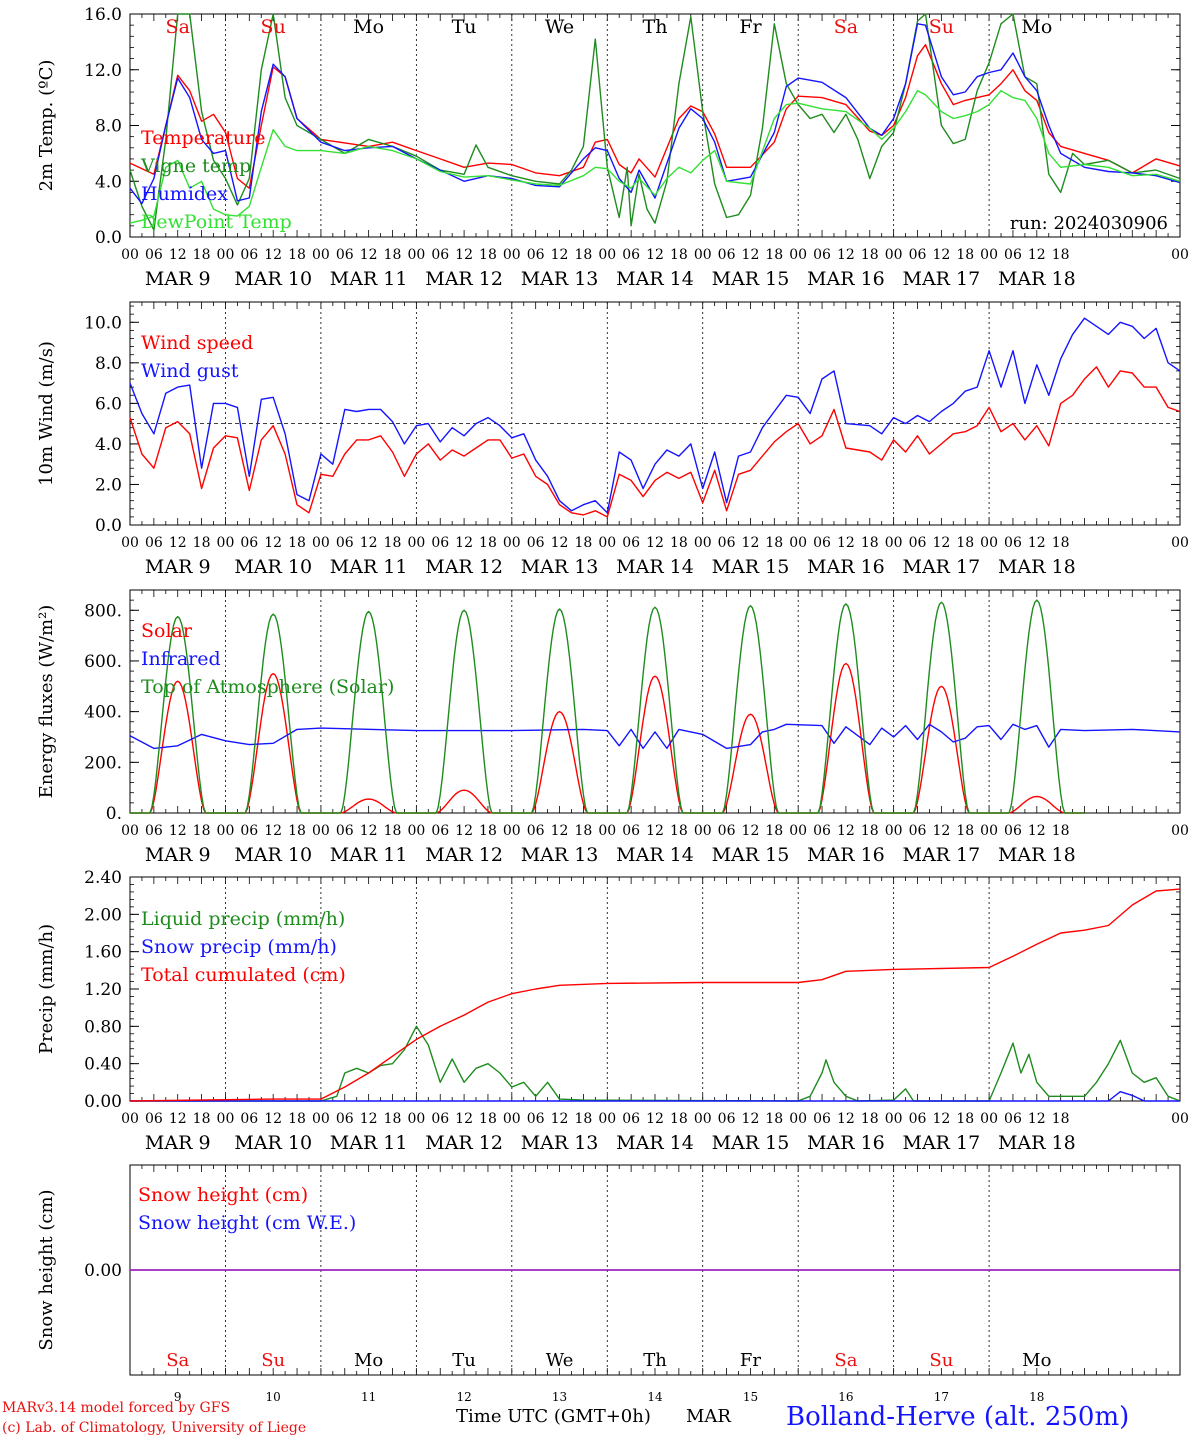 The width and height of the screenshot is (1194, 1440). Describe the element at coordinates (464, 567) in the screenshot. I see `x-date-label: MAR 12` at that location.